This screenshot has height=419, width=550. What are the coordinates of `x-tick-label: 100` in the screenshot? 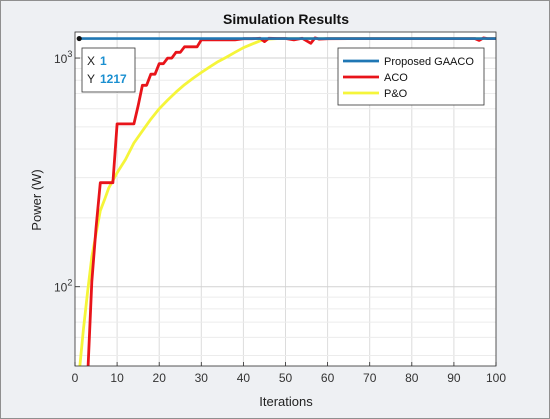 It's located at (496, 378).